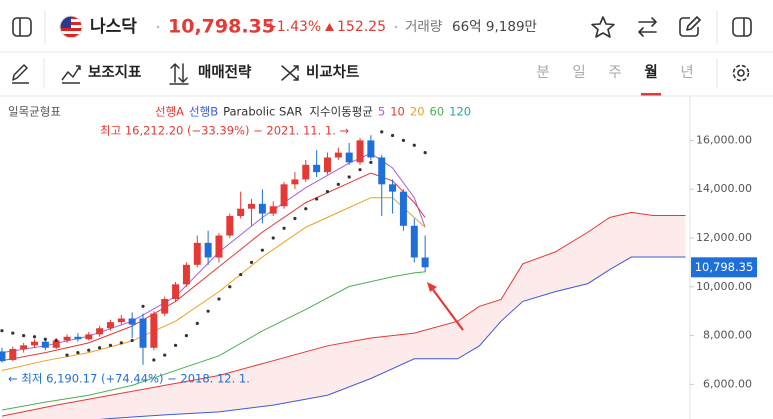 The image size is (773, 419). I want to click on period-tab: 분, so click(542, 73).